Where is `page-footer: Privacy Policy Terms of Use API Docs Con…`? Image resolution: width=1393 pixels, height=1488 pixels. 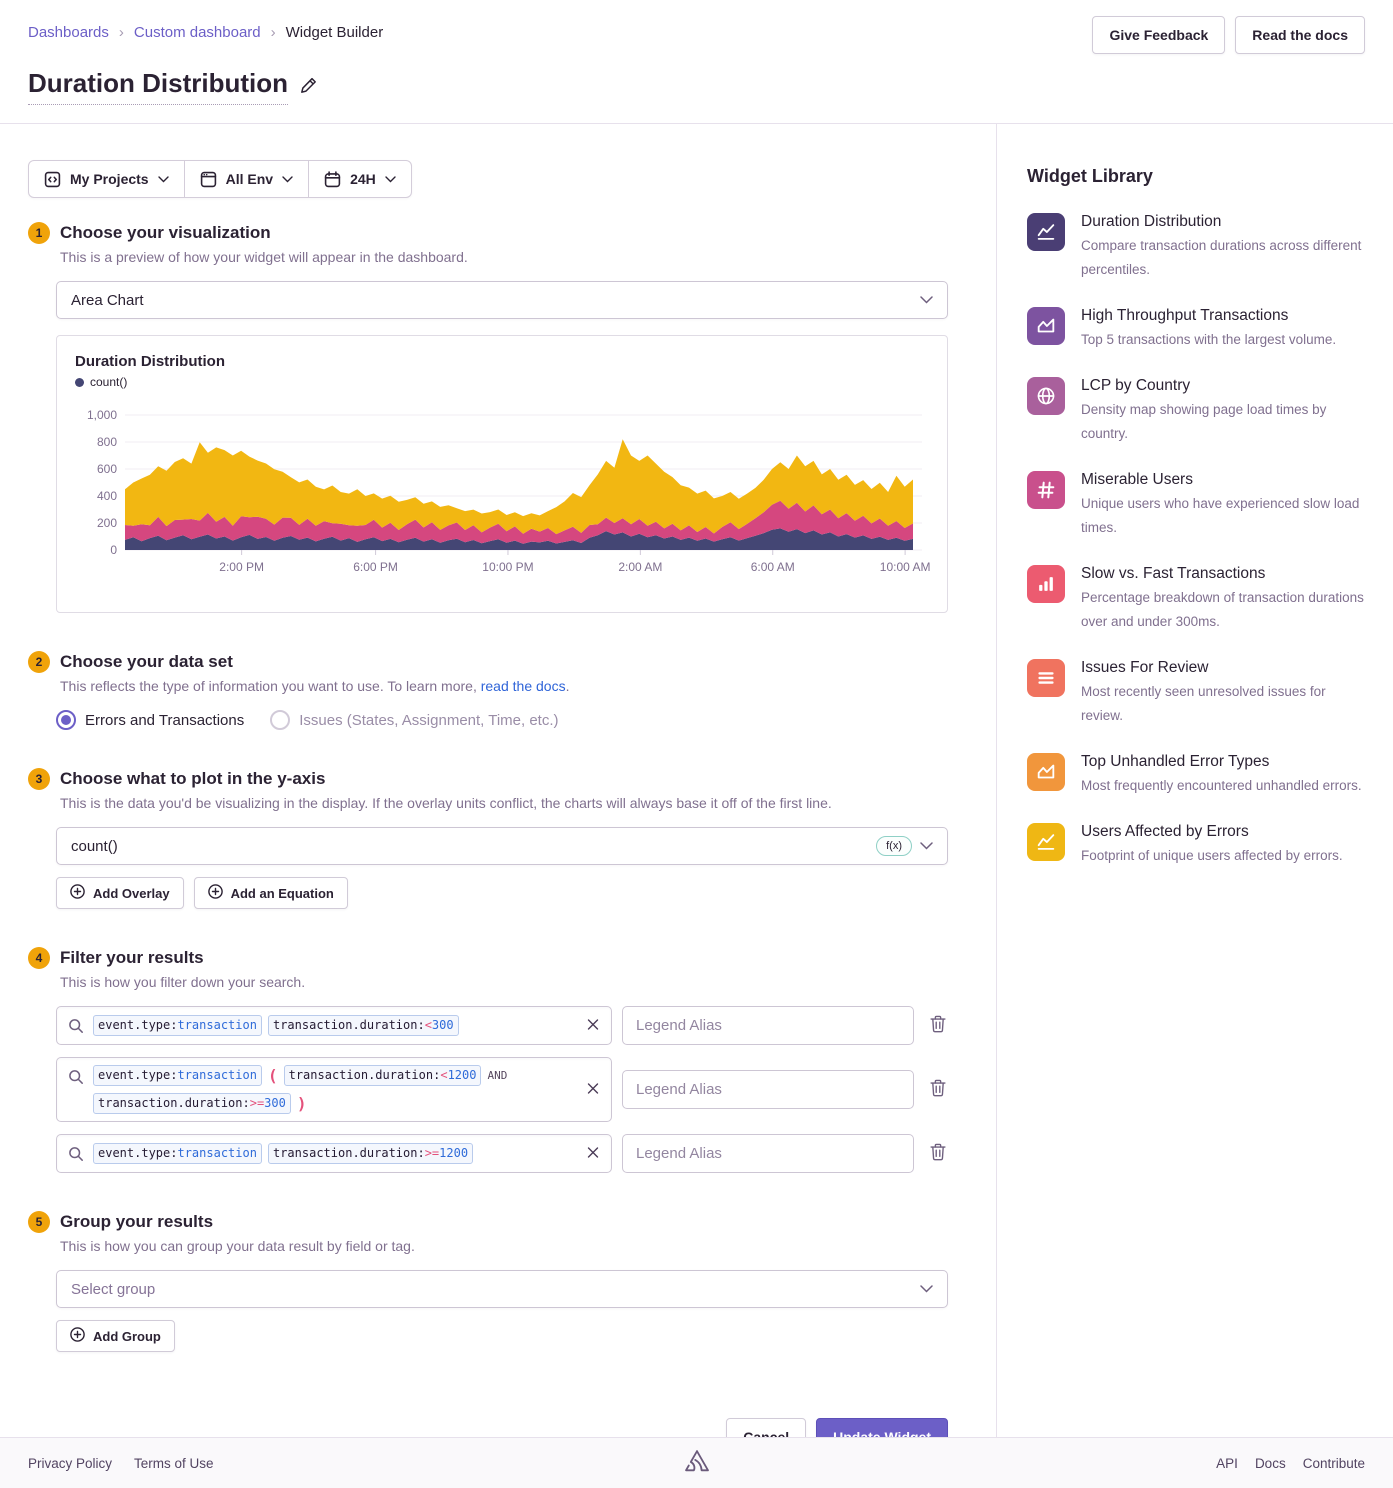 page-footer: Privacy Policy Terms of Use API Docs Con… is located at coordinates (696, 1462).